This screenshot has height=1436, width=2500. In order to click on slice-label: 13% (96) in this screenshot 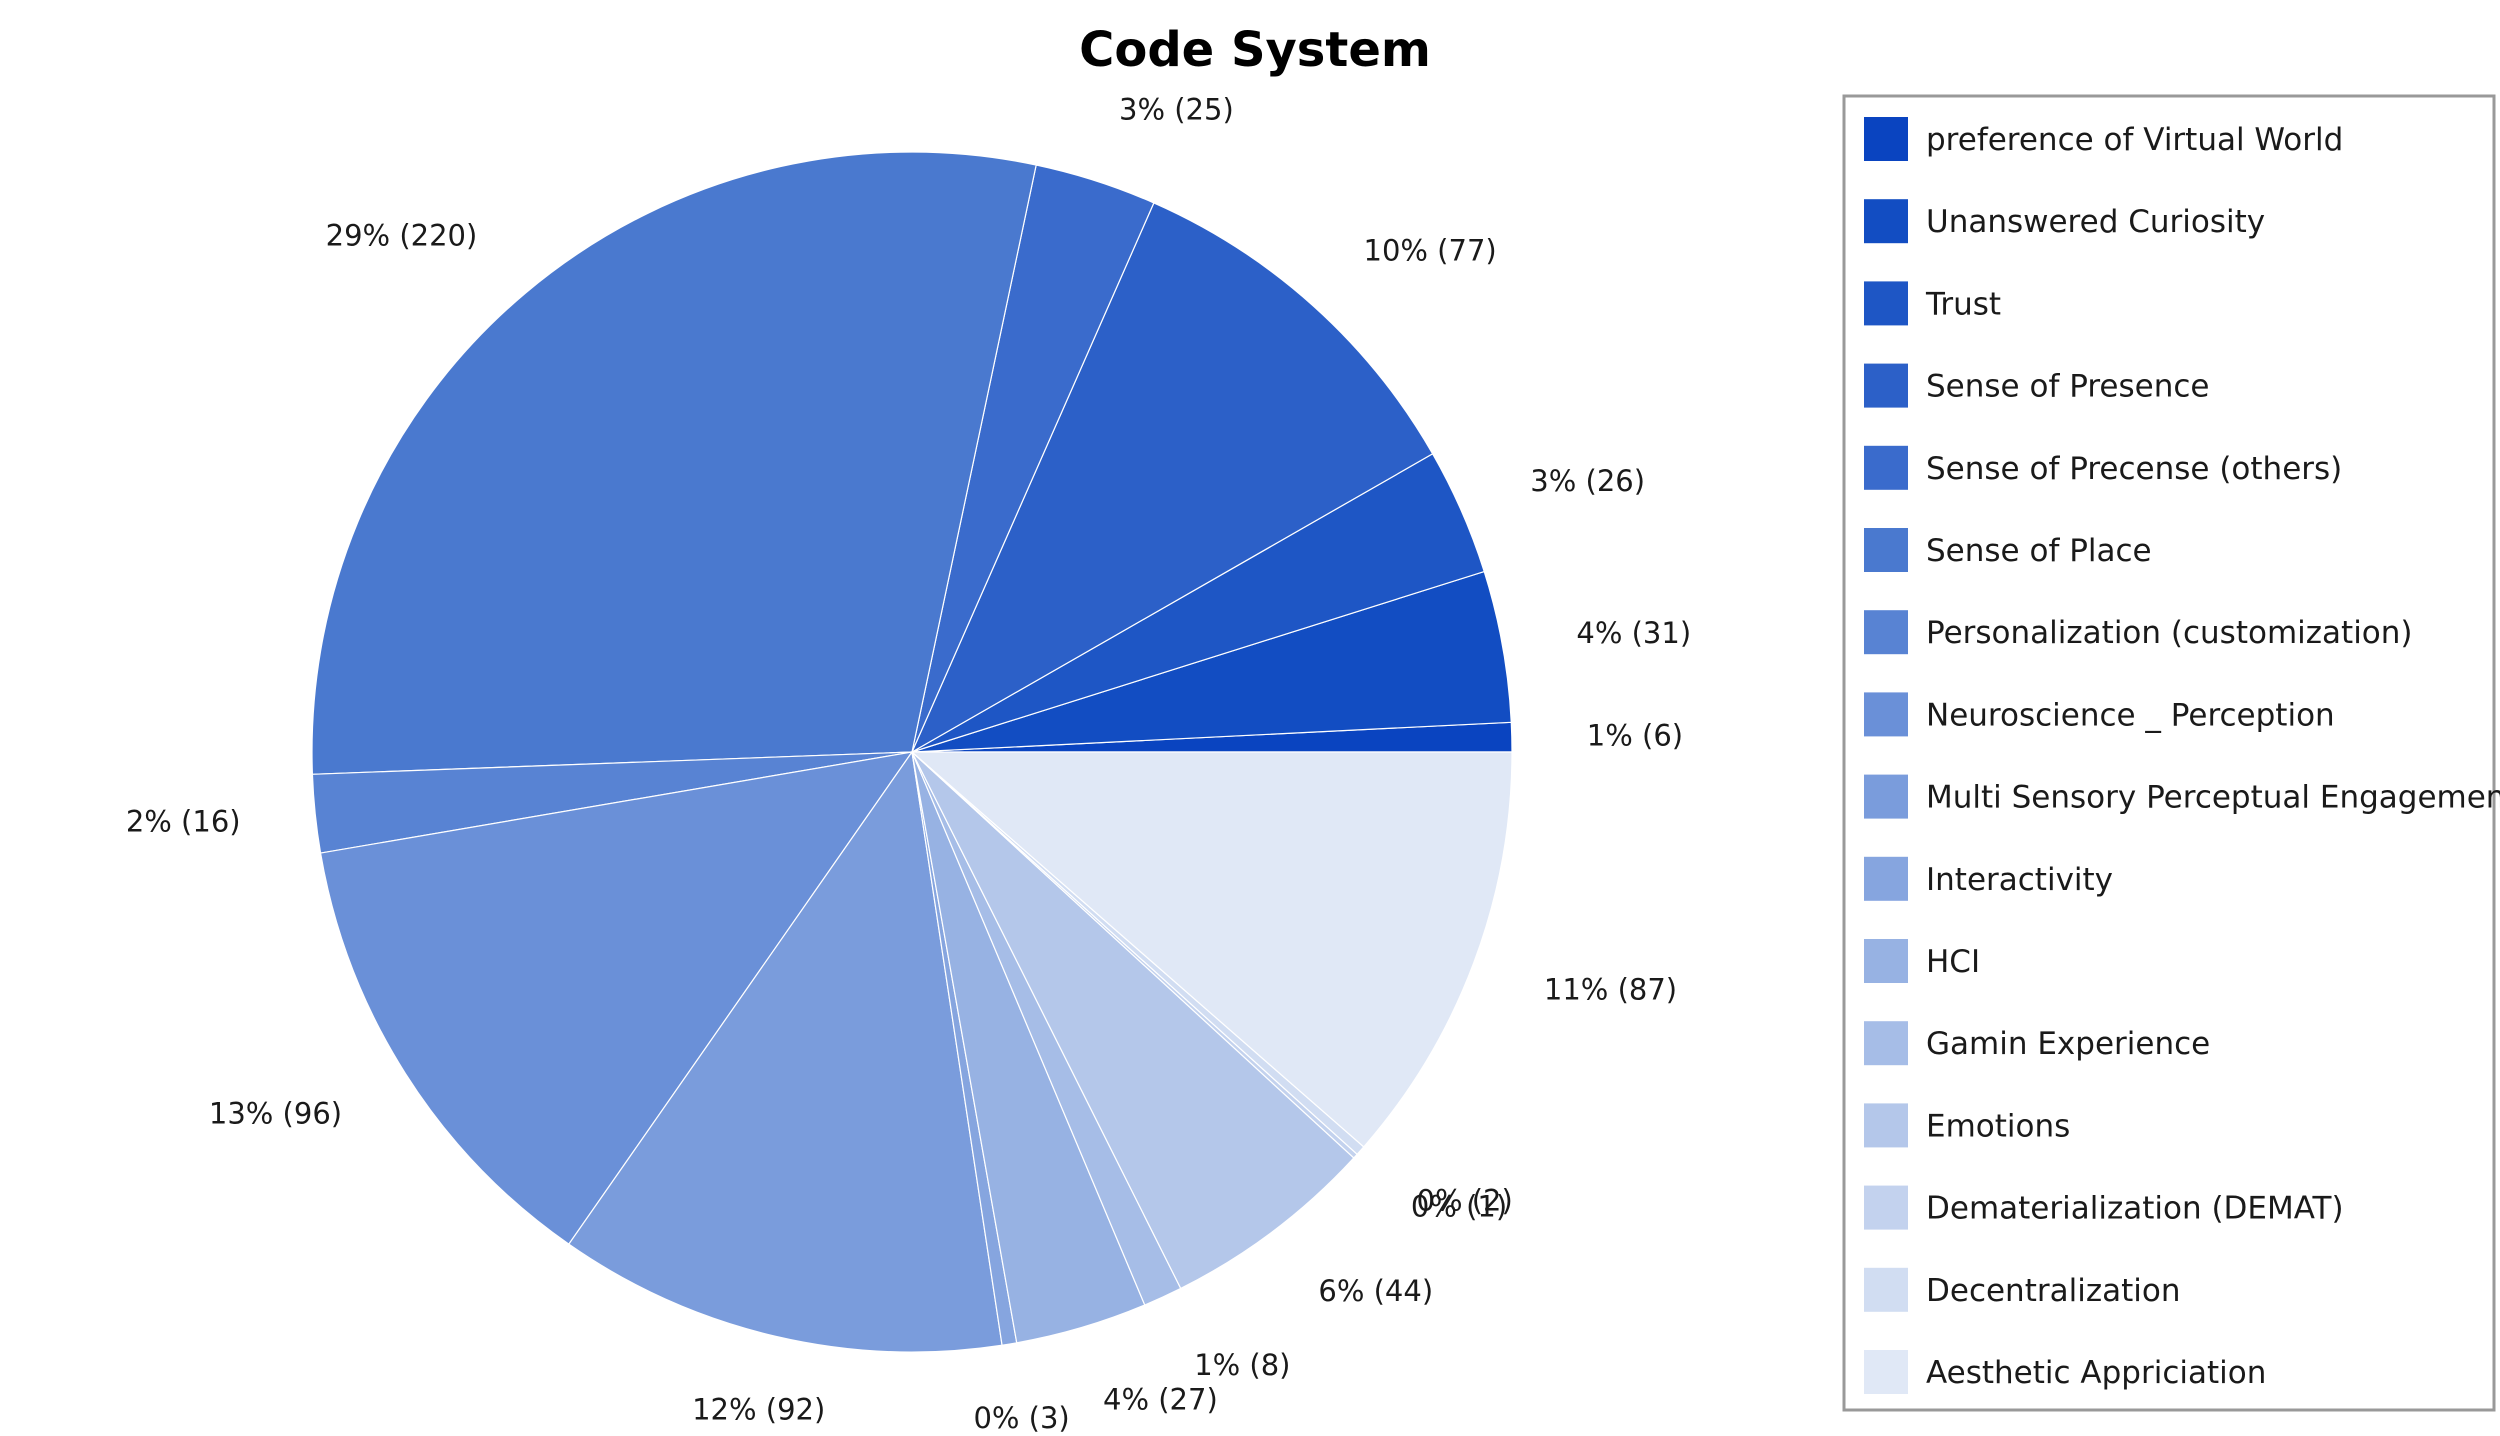, I will do `click(275, 1114)`.